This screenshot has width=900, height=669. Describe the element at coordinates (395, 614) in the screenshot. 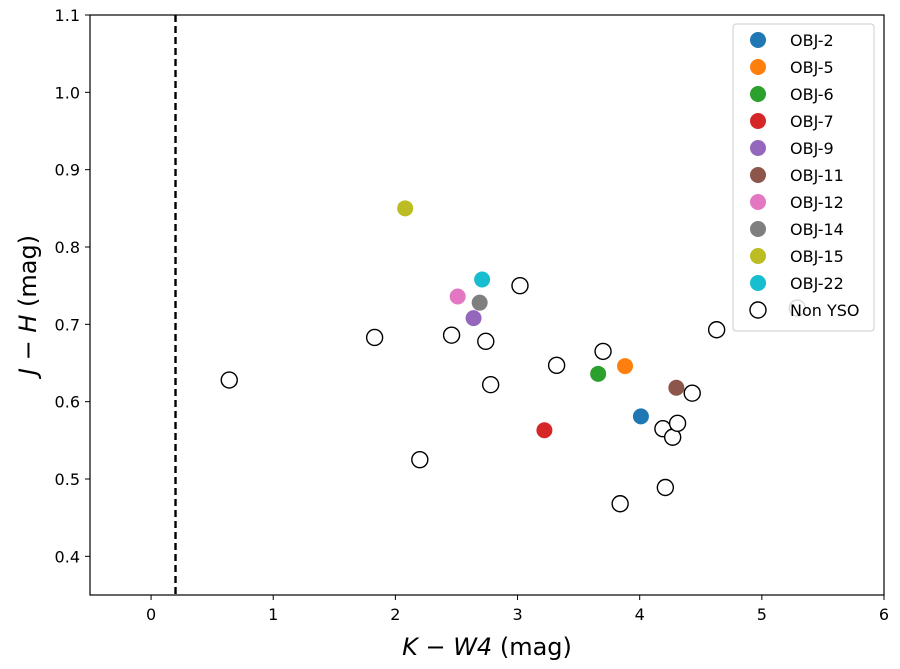

I see `x-tick-label: 2` at that location.